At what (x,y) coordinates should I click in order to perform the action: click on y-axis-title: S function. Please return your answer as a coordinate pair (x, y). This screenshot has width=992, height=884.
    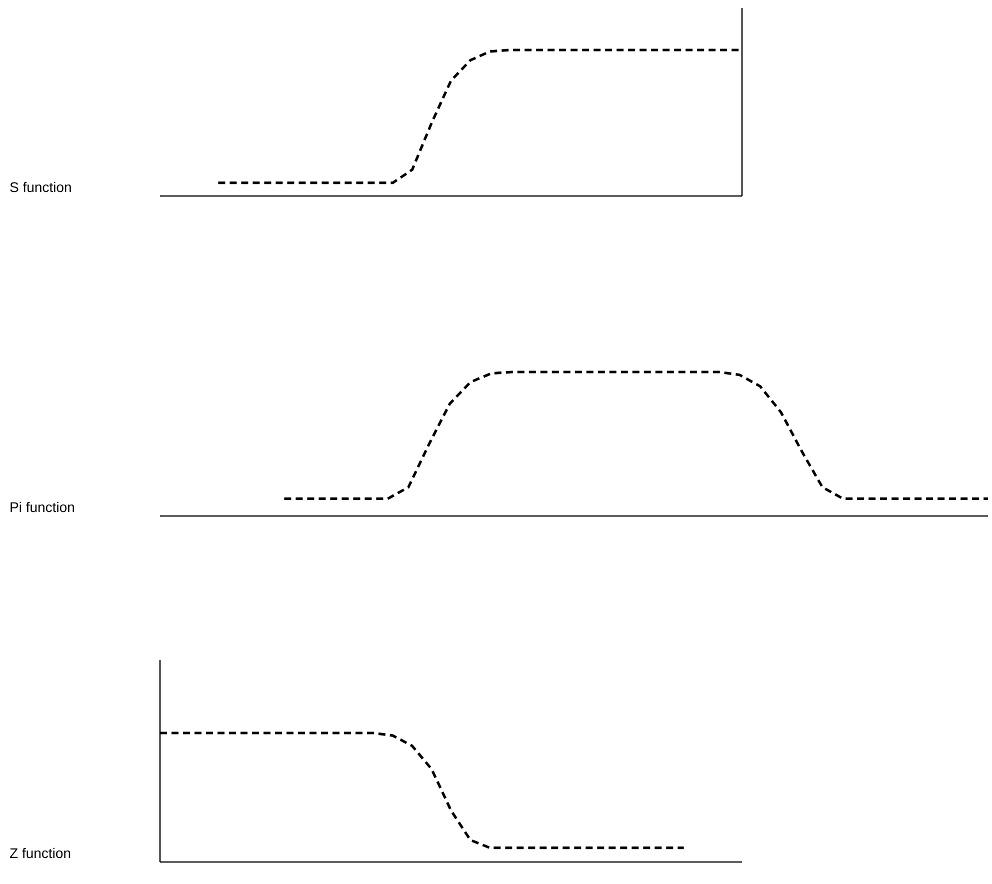
    Looking at the image, I should click on (40, 187).